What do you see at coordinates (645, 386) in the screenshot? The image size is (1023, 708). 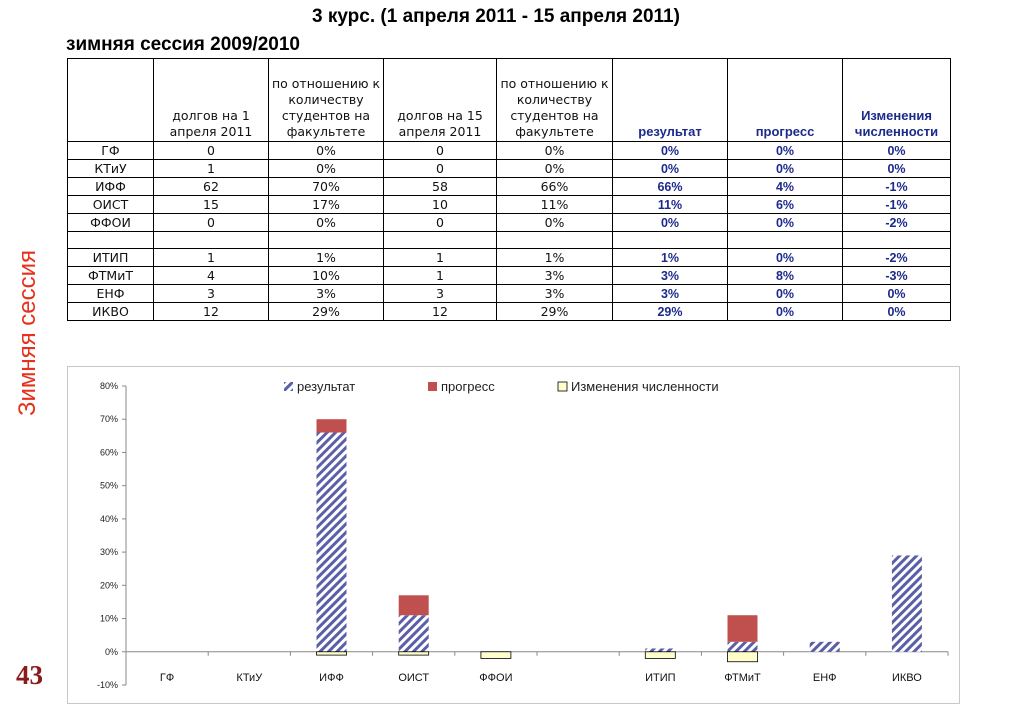 I see `legend-label: Изменения численности` at bounding box center [645, 386].